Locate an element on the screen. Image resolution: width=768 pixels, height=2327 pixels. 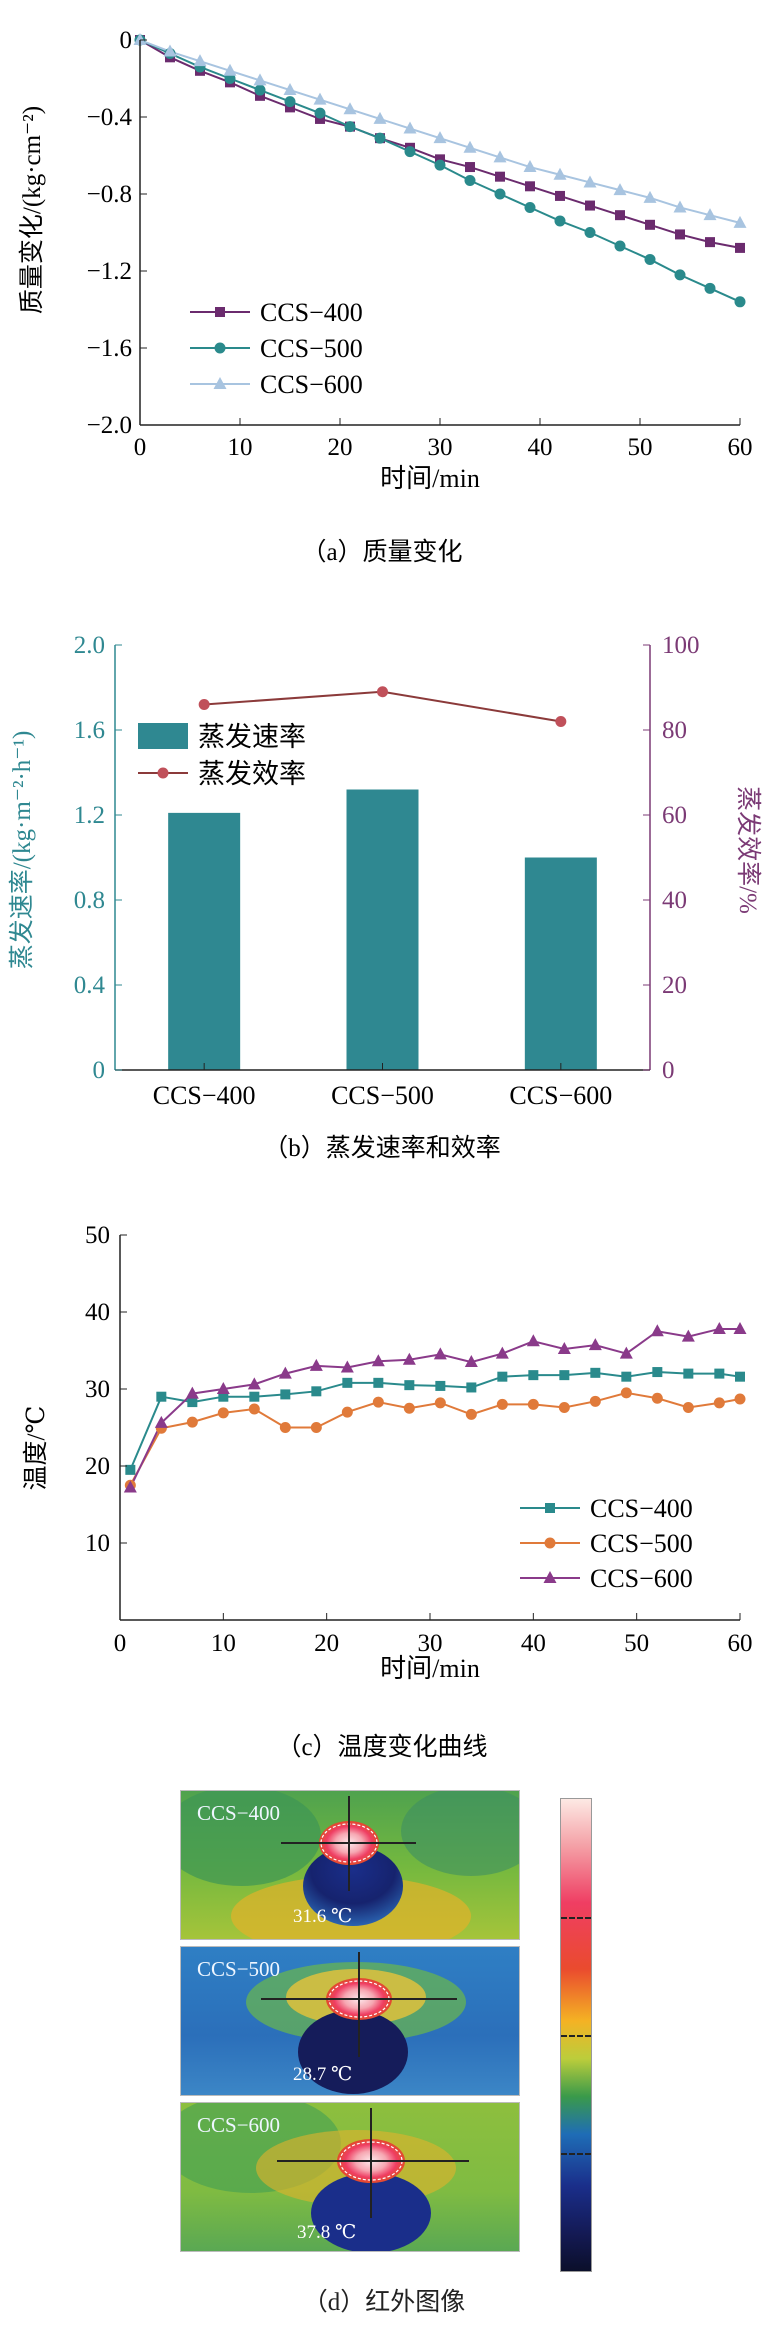
chart-b-ylabel-right: 蒸发效率/% is located at coordinates (748, 850).